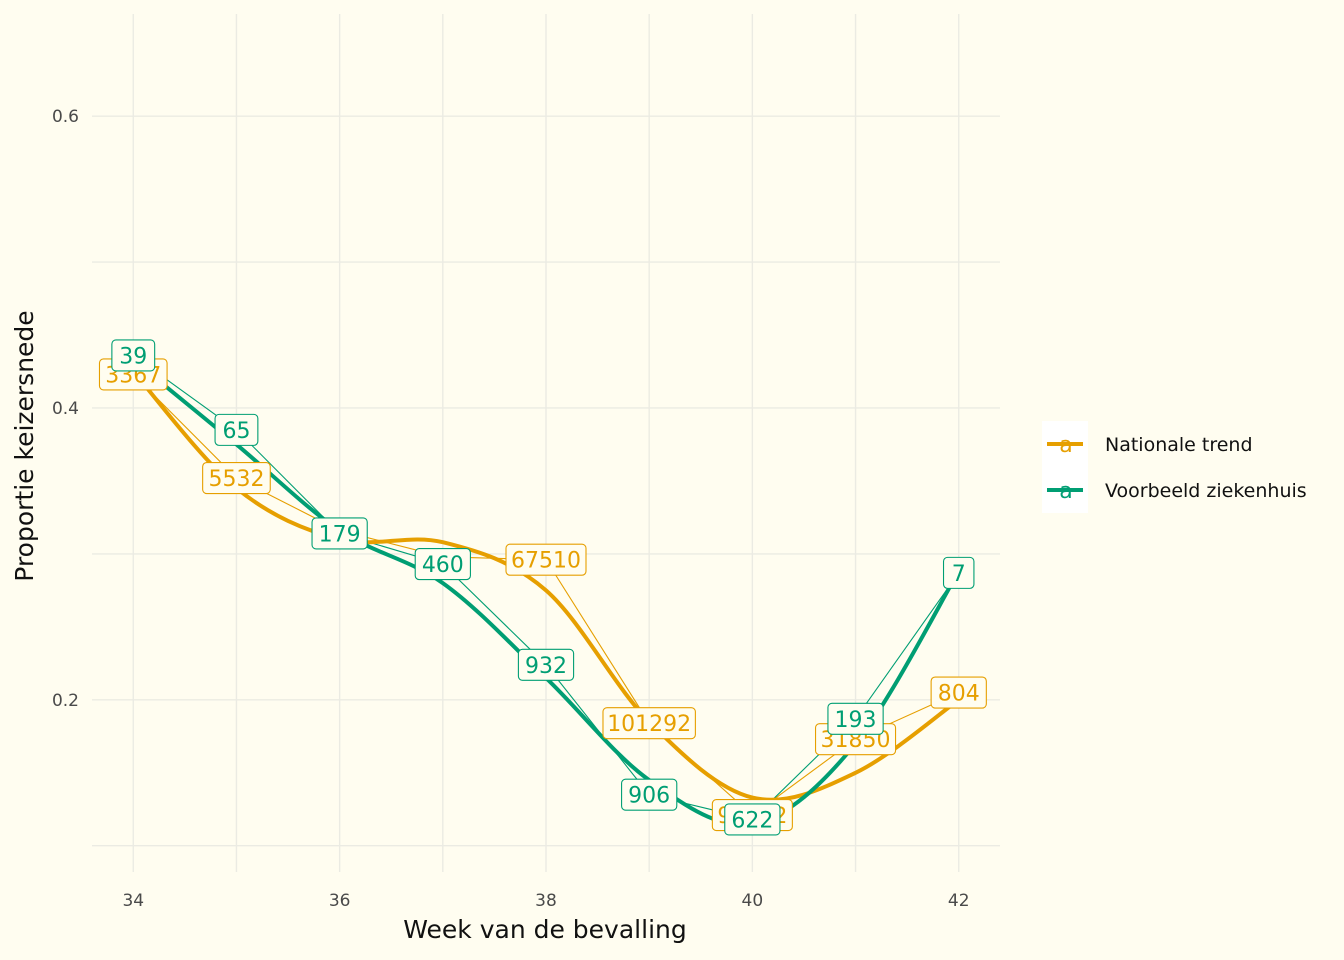 The width and height of the screenshot is (1344, 960). Describe the element at coordinates (65, 117) in the screenshot. I see `y-tick-label: 0.6` at that location.